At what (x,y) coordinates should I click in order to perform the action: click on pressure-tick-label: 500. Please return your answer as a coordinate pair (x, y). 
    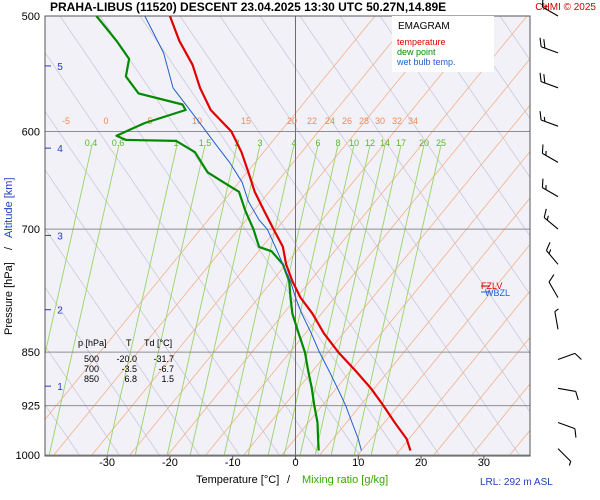
    Looking at the image, I should click on (31, 17).